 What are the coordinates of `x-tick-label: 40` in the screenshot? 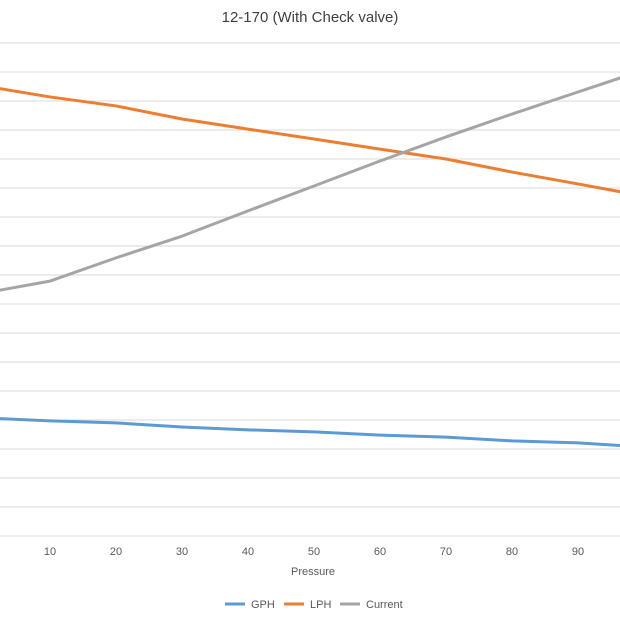 It's located at (248, 552).